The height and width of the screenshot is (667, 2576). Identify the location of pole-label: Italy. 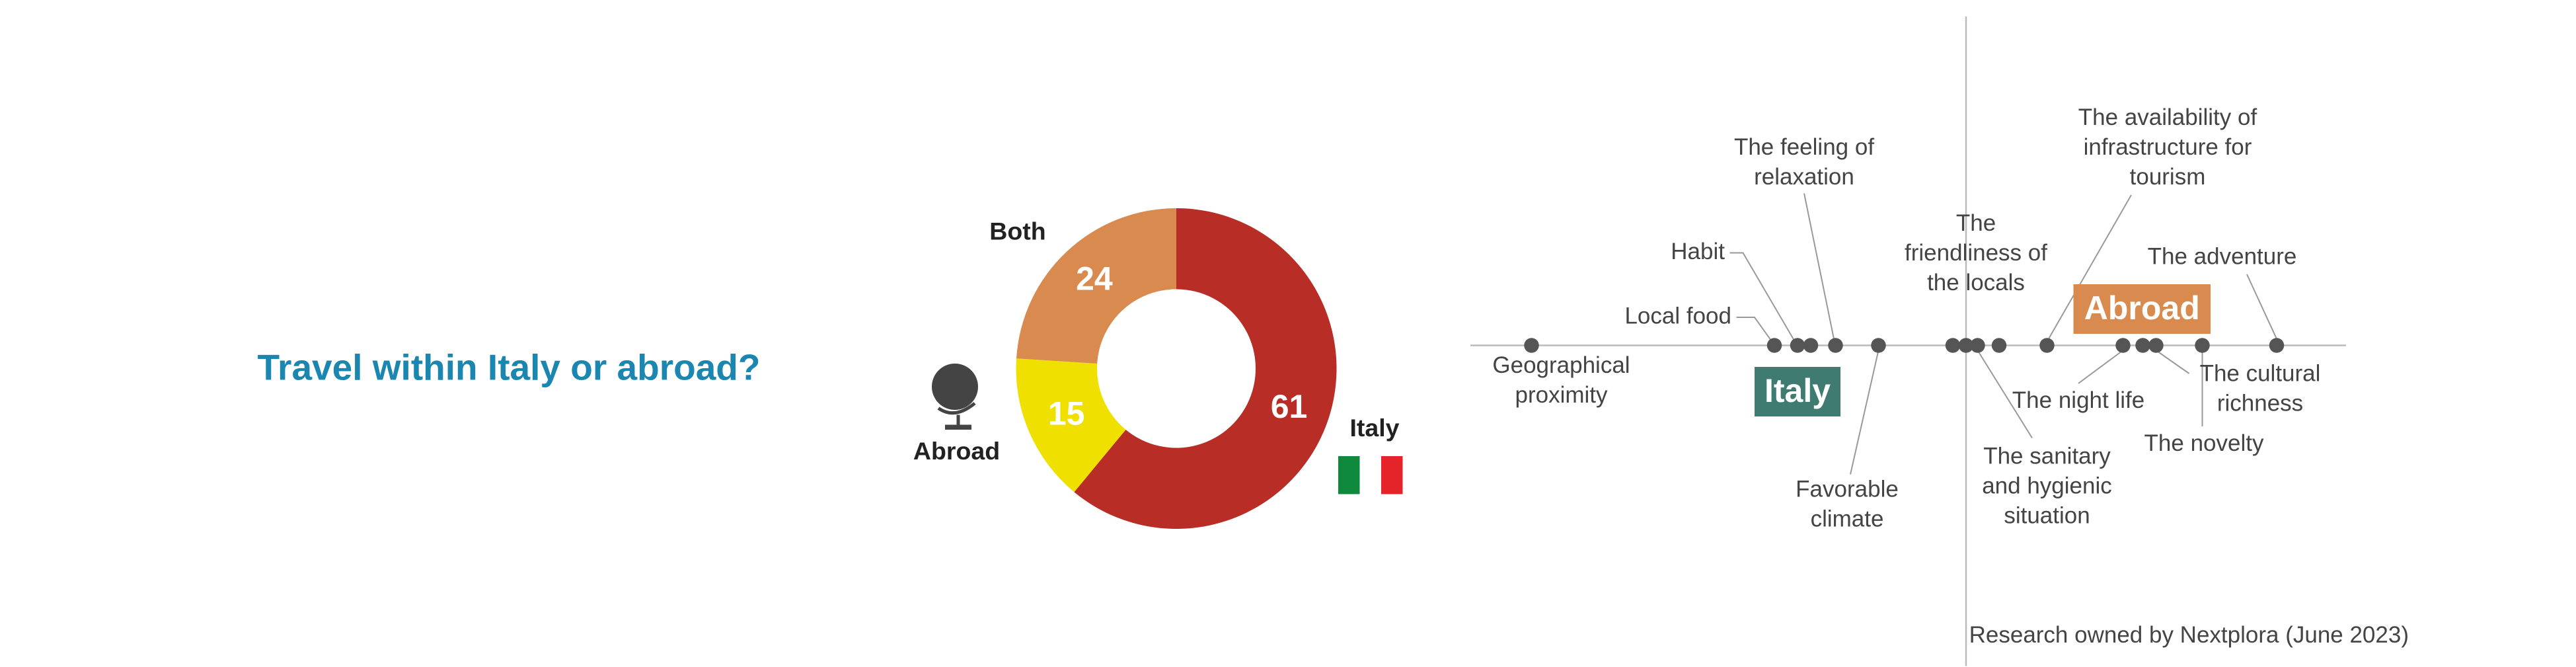
(1798, 390).